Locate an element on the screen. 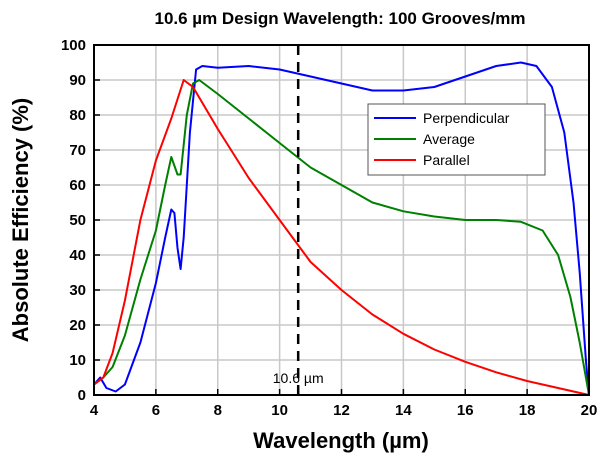 The width and height of the screenshot is (600, 464). x-tick-label: 14 is located at coordinates (403, 410).